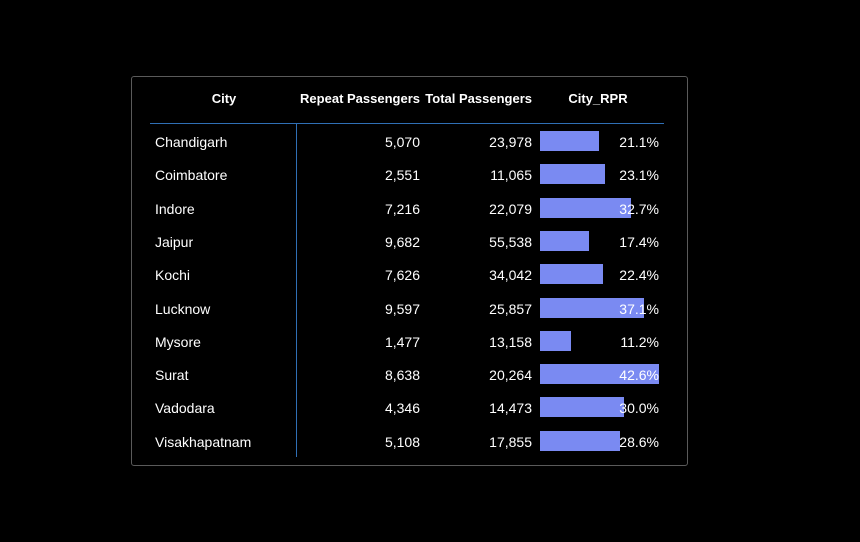 The image size is (860, 542). I want to click on cell-city-rpr: 22.4%, so click(639, 275).